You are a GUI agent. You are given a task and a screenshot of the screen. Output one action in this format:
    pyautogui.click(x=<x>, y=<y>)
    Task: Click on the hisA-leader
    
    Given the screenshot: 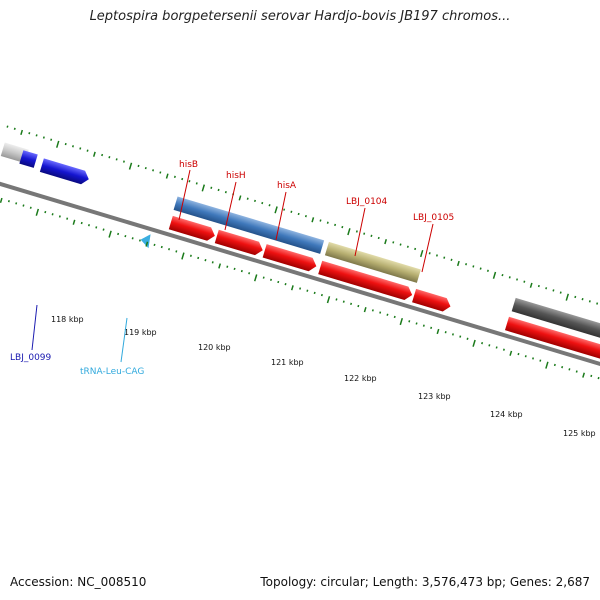 What is the action you would take?
    pyautogui.click(x=281, y=216)
    